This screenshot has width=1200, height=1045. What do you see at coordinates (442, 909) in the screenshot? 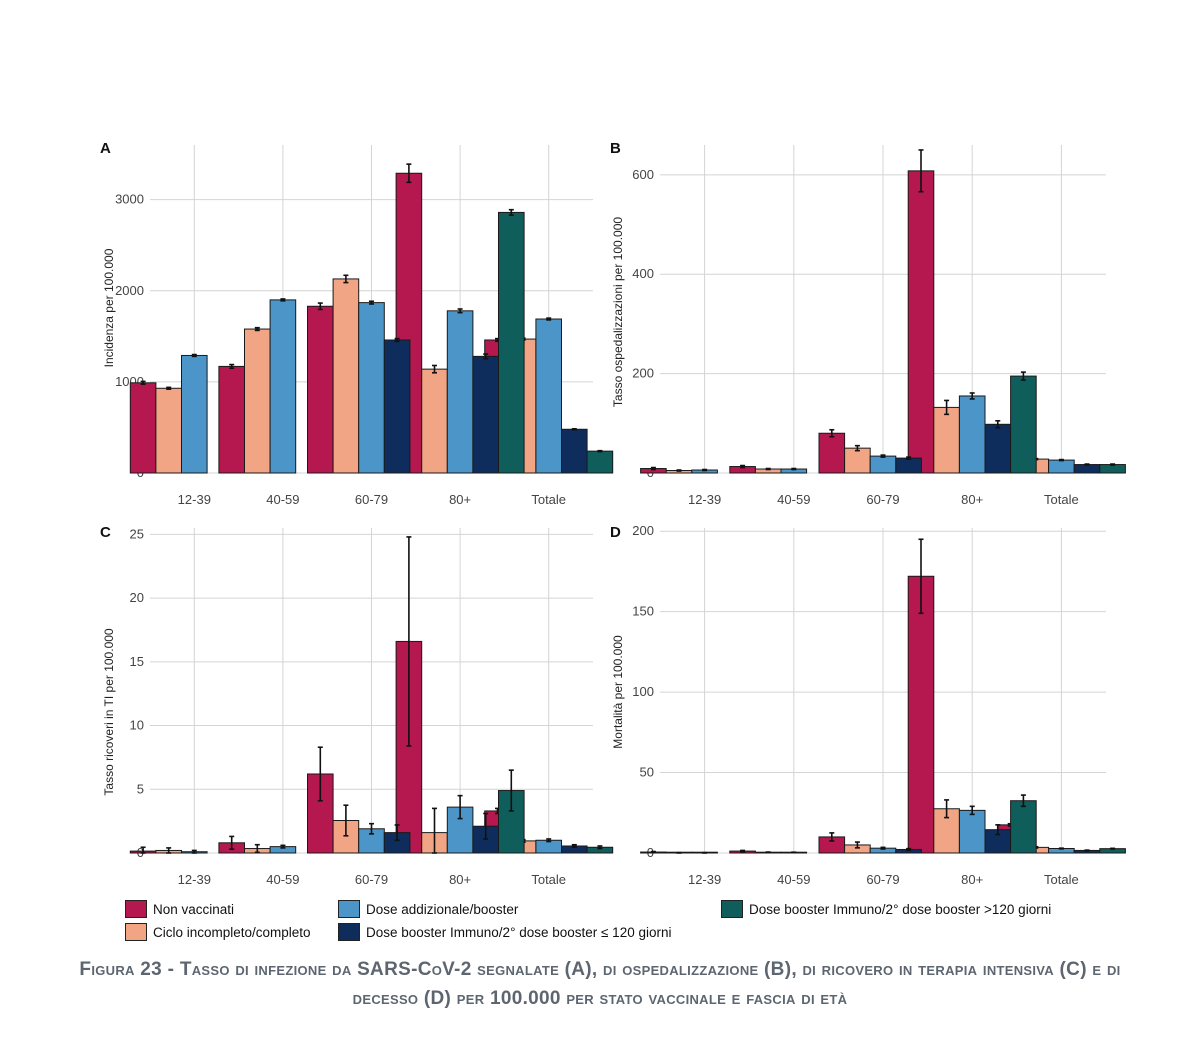
I see `legend-label: Dose addizionale/booster` at bounding box center [442, 909].